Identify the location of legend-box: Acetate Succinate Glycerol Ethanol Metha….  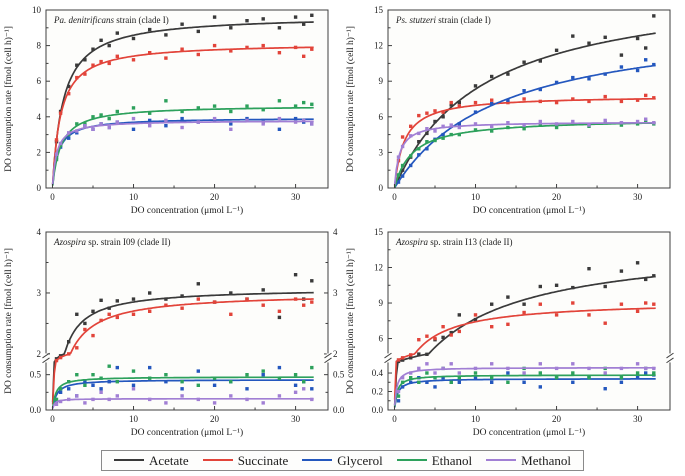
(342, 460).